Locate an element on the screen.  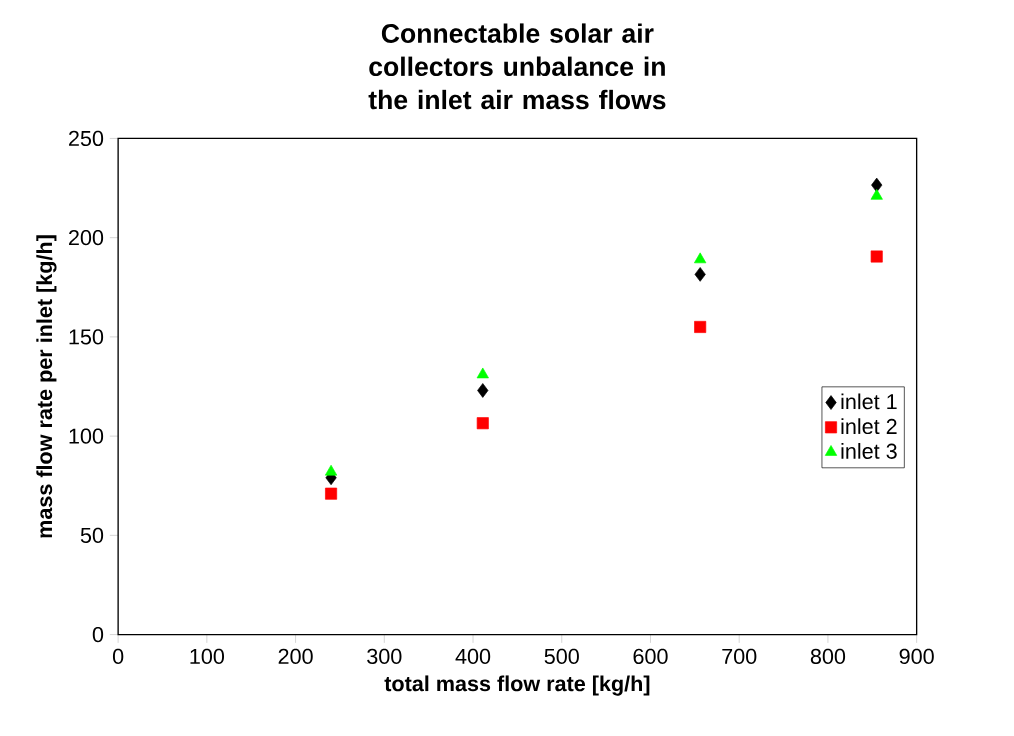
y-tick-label: 100 is located at coordinates (86, 436).